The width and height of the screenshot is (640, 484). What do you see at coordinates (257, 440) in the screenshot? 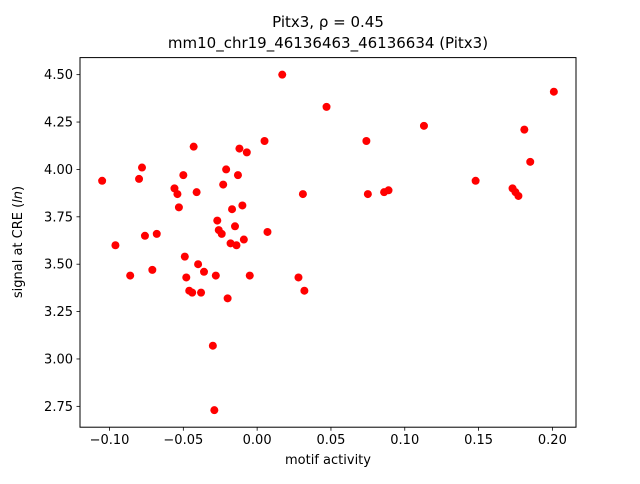
I see `x-tick-label: 0.00` at bounding box center [257, 440].